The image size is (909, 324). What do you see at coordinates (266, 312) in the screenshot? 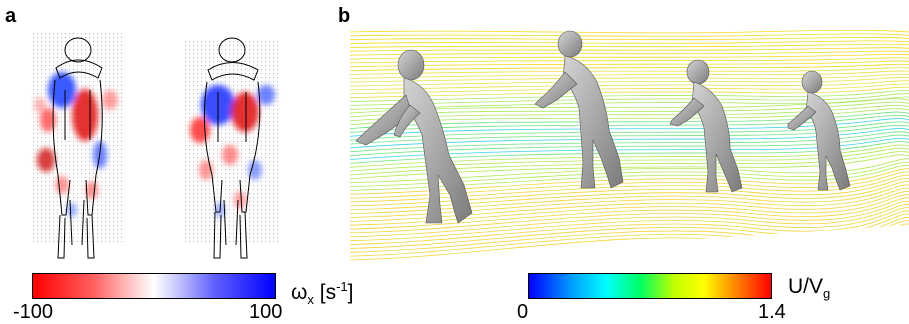
I see `vorticity-max-label: 100` at bounding box center [266, 312].